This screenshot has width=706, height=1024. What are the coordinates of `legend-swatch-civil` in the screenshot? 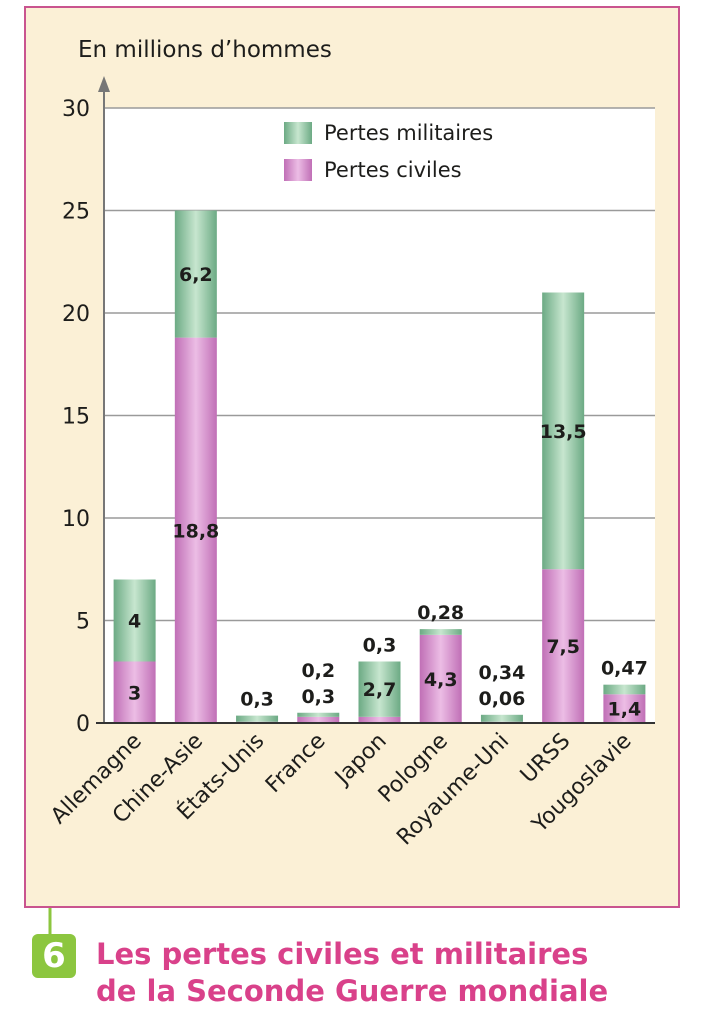 It's located at (298, 170).